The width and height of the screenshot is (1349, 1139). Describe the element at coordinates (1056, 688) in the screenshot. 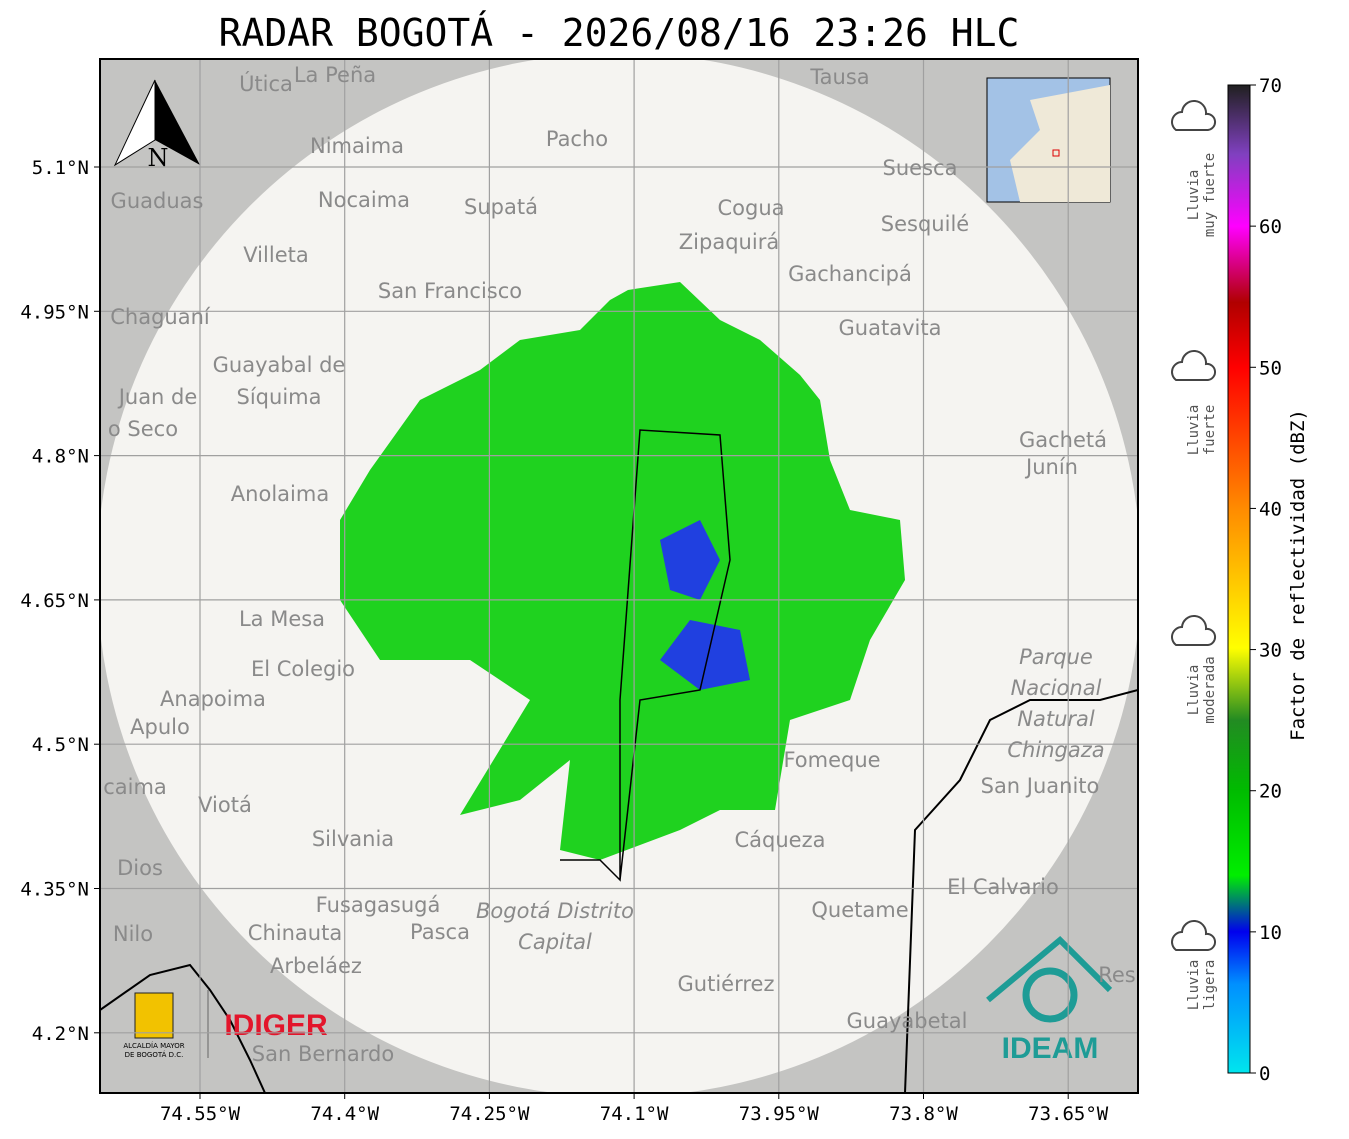

I see `park-label: Nacional` at that location.